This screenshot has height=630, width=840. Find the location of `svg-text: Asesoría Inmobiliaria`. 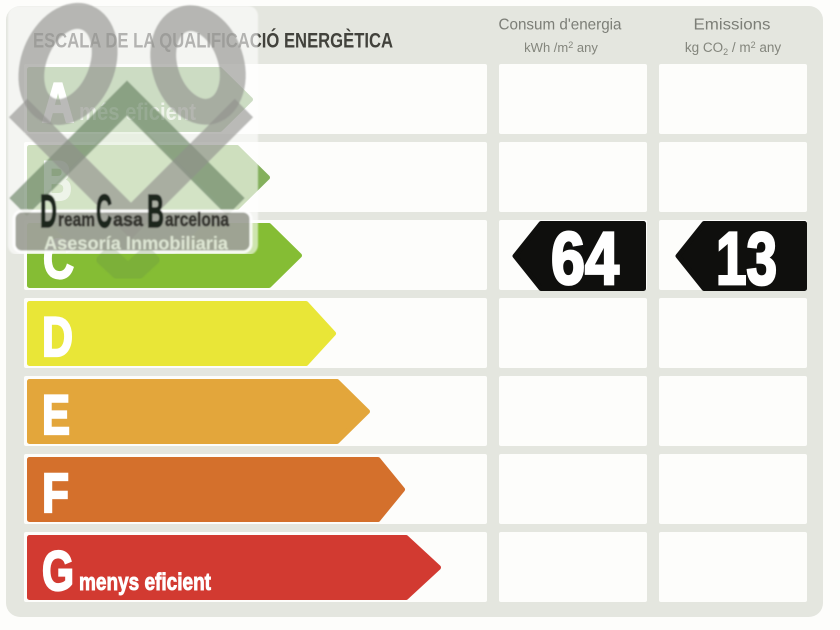

svg-text: Asesoría Inmobiliaria is located at coordinates (136, 243).